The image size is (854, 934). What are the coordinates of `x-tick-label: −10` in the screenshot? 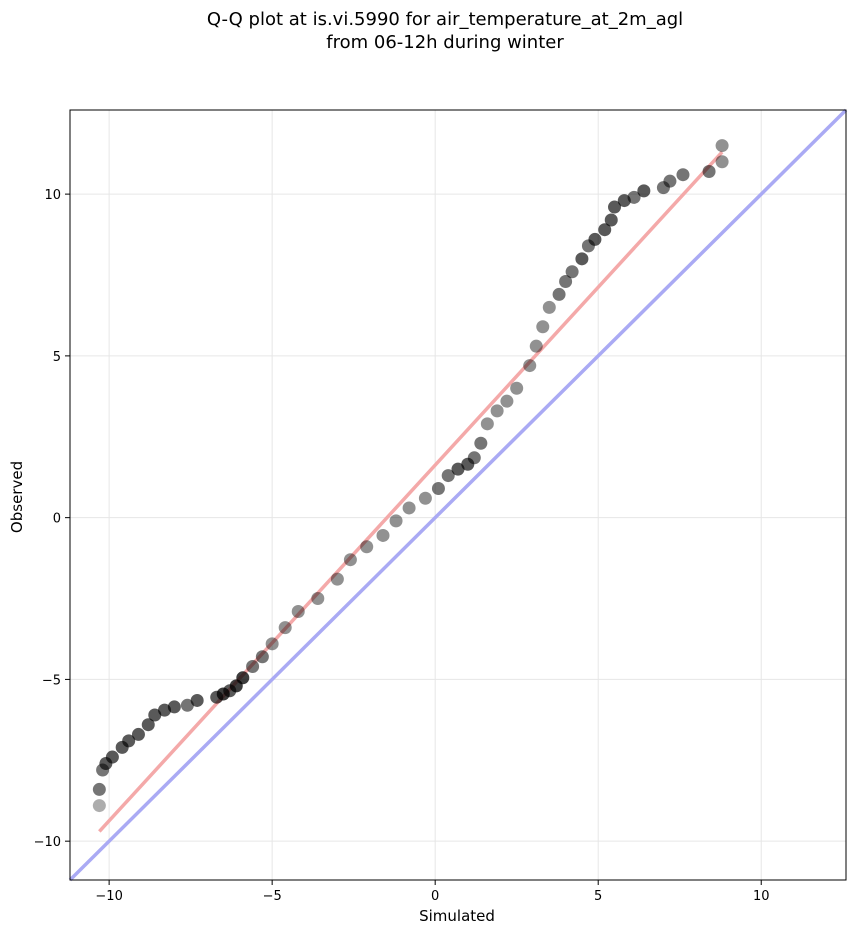 It's located at (108, 896).